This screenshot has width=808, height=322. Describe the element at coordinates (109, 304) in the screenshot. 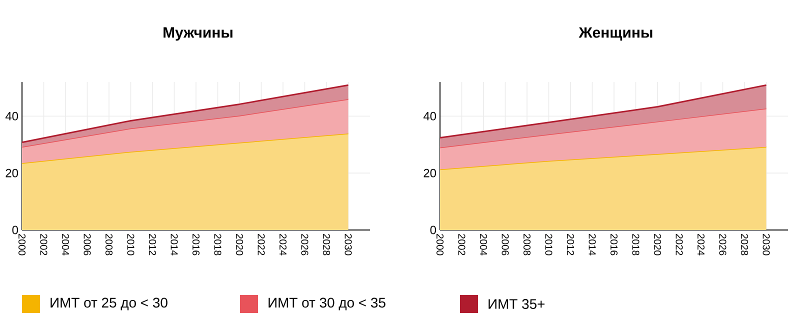

I see `legend-label: ИМТ от 25 до < 30` at that location.